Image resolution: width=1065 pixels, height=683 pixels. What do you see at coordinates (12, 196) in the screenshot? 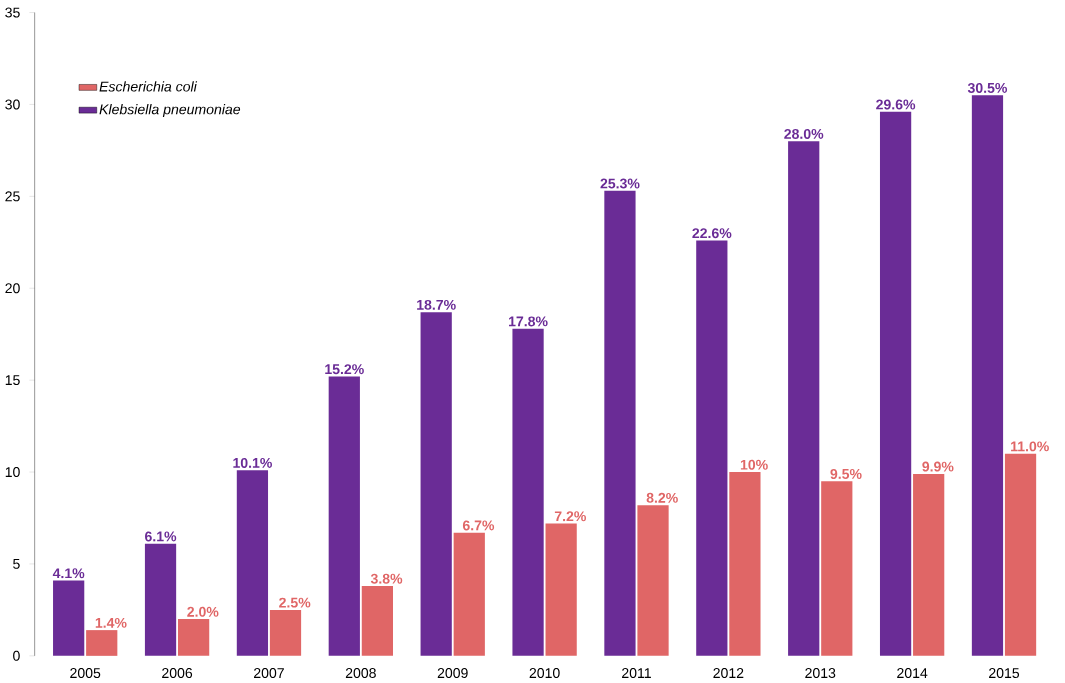
I see `y-tick-label: 25` at bounding box center [12, 196].